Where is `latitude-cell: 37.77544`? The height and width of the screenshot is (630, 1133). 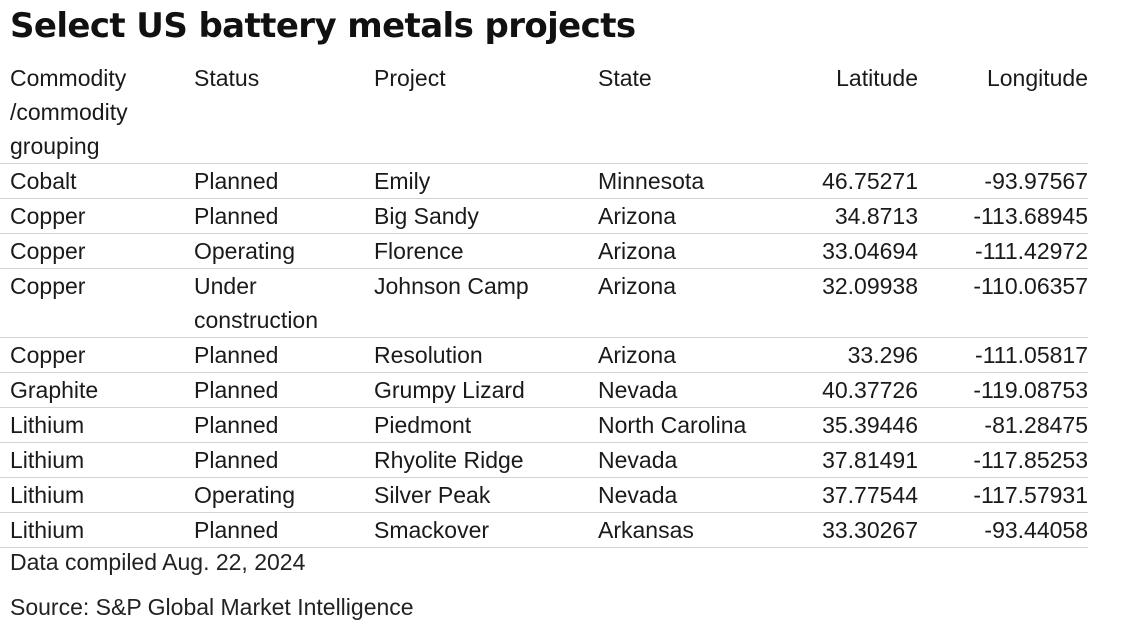
latitude-cell: 37.77544 is located at coordinates (870, 495).